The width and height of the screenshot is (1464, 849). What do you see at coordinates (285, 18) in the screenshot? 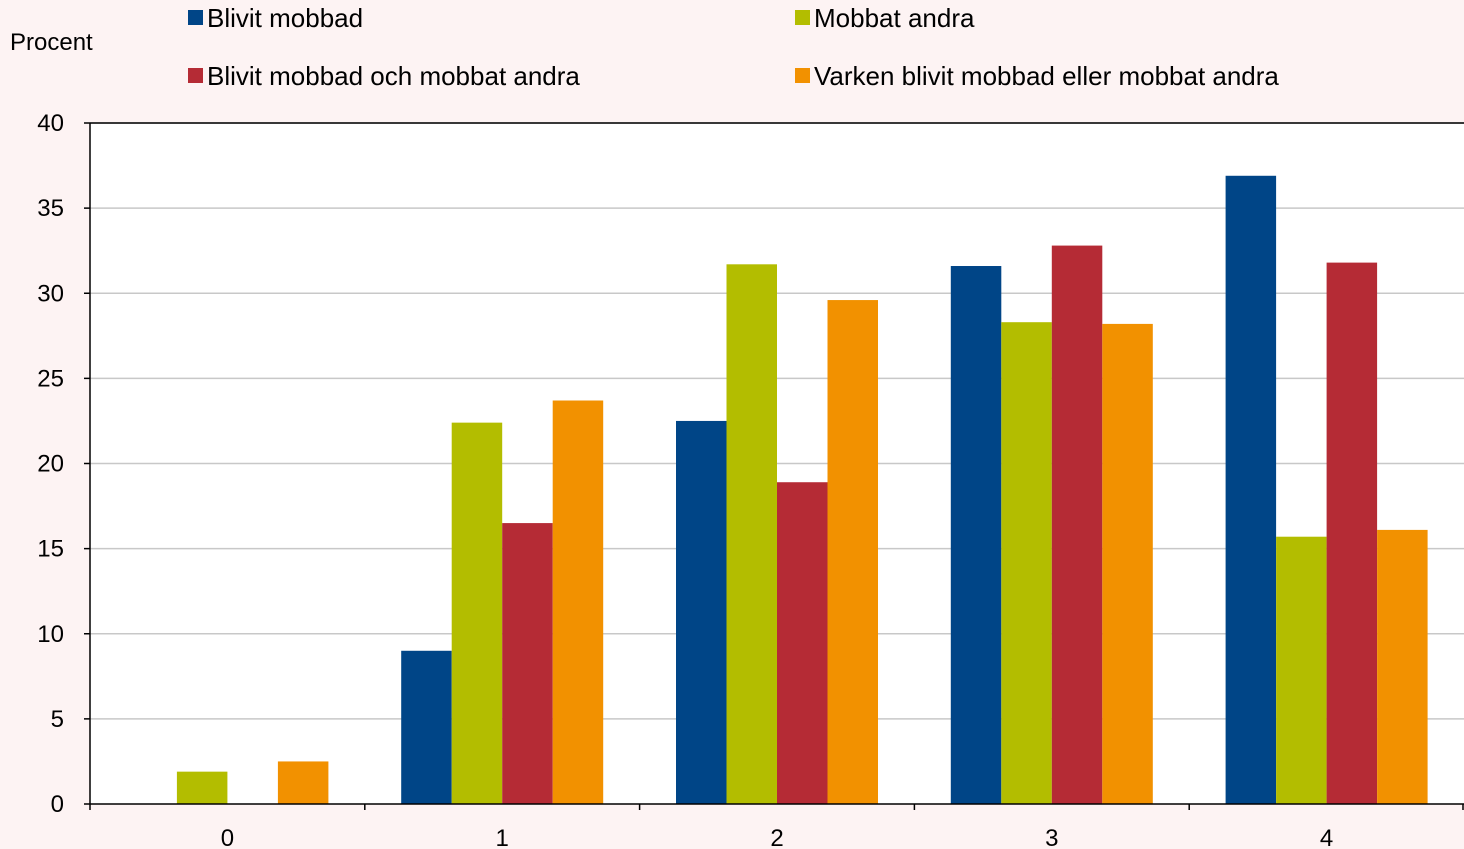
I see `legend-label-0: Blivit mobbad` at bounding box center [285, 18].